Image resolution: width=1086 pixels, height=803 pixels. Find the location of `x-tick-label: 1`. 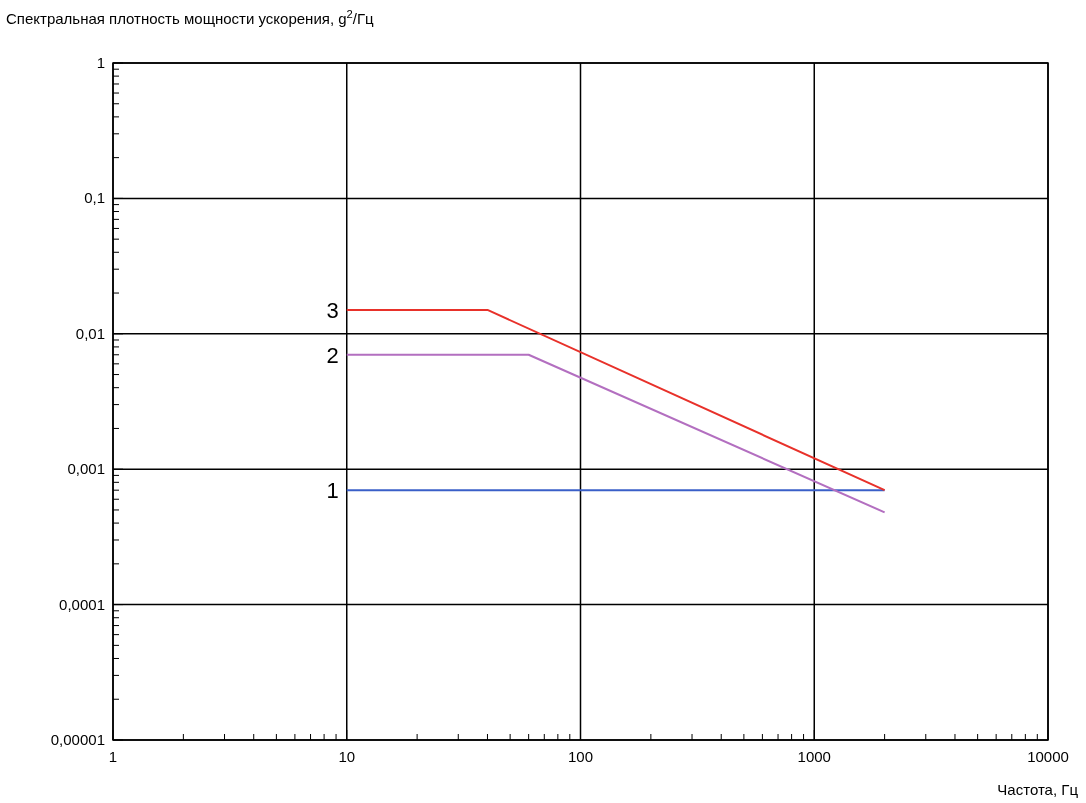

x-tick-label: 1 is located at coordinates (113, 756).